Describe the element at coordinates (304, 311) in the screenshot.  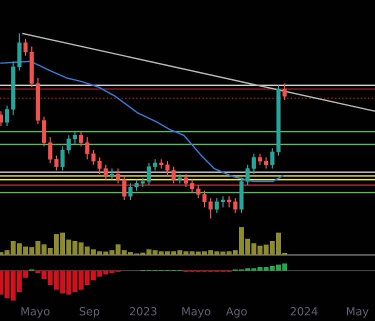
I see `x-tick-label: 2024` at that location.